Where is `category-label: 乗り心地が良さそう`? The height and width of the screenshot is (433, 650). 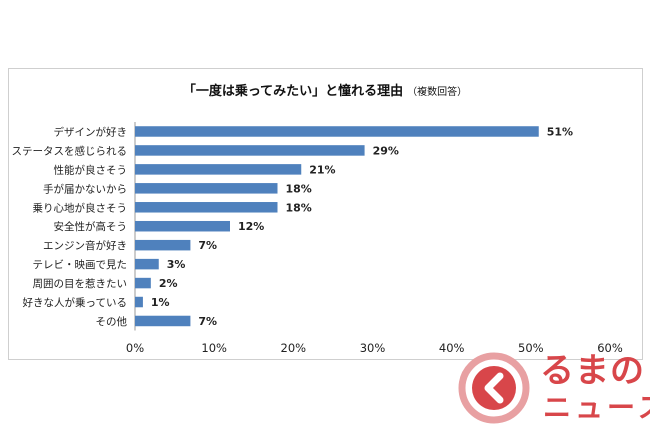
category-label: 乗り心地が良さそう is located at coordinates (80, 207).